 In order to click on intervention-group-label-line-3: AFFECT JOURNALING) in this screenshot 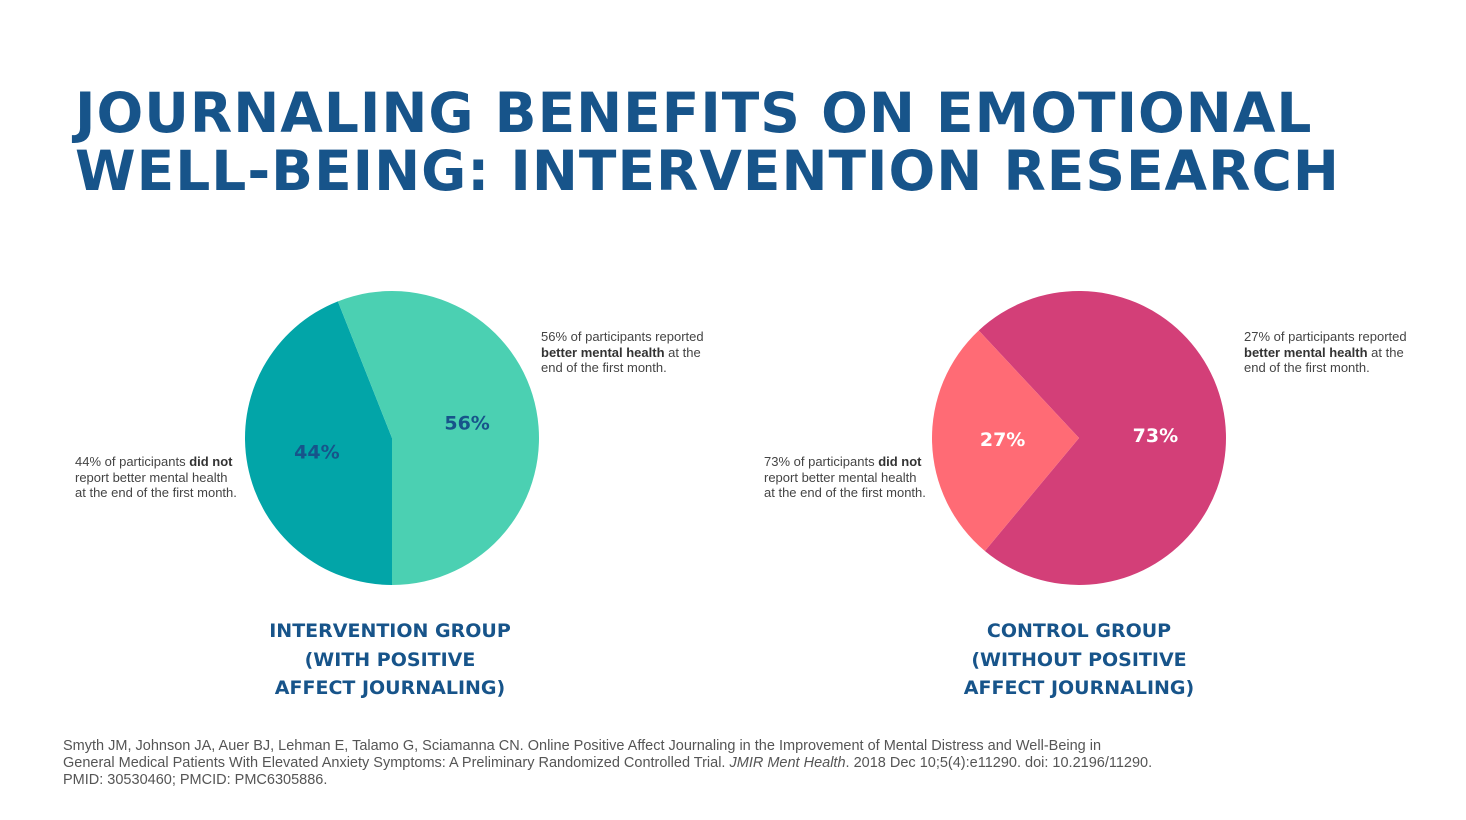, I will do `click(390, 688)`.